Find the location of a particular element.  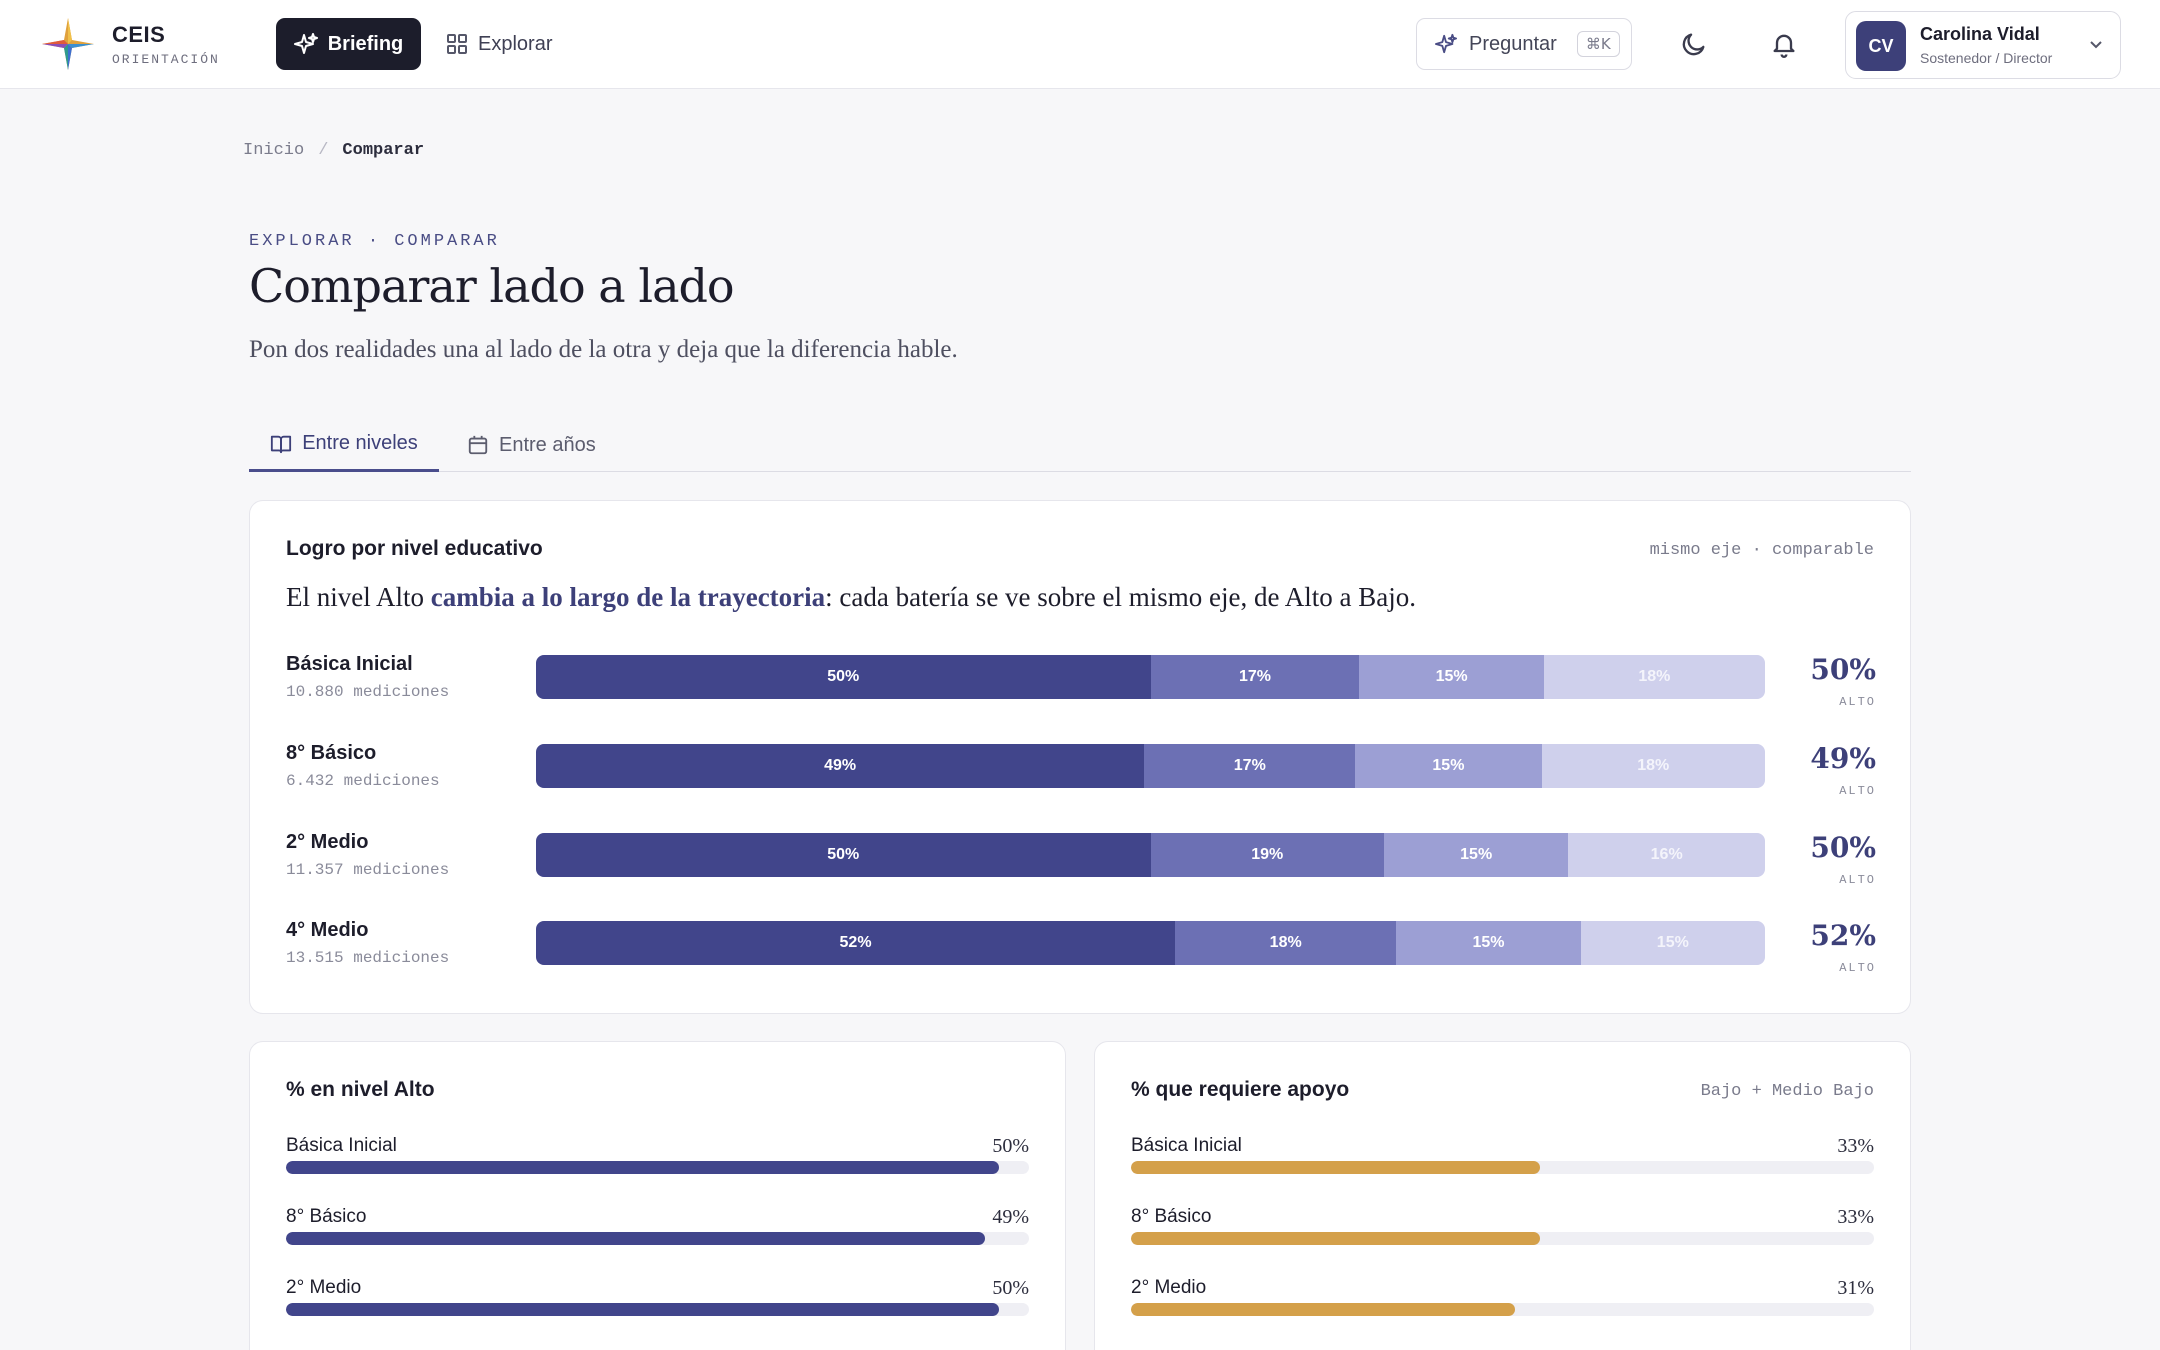

compare-tabs: Entre niveles Entre años is located at coordinates (1080, 445).